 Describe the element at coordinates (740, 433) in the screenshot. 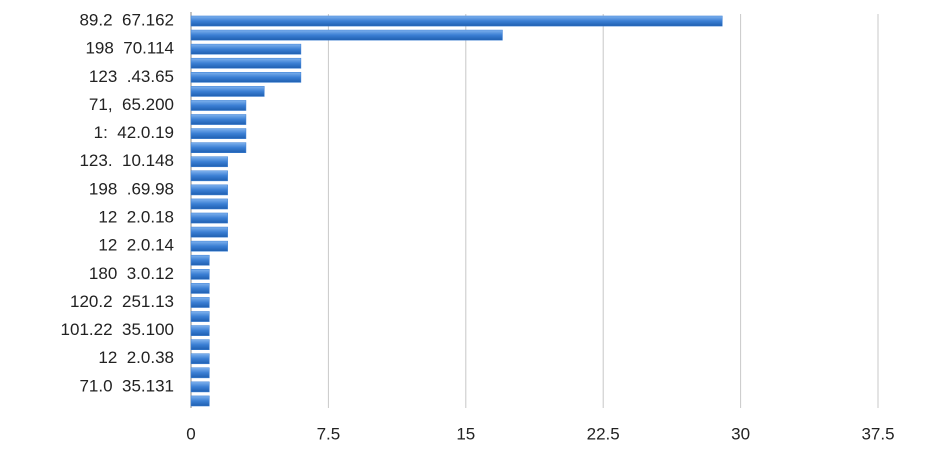

I see `x-tick-label: 30` at that location.